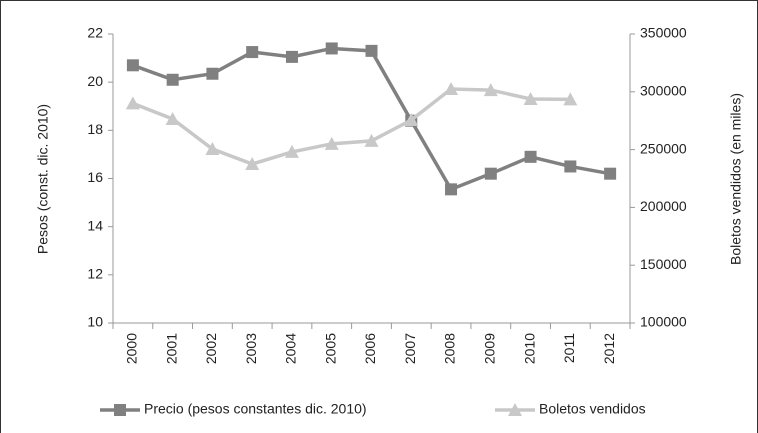 The width and height of the screenshot is (758, 433). What do you see at coordinates (95, 81) in the screenshot?
I see `y-tick-label: 20` at bounding box center [95, 81].